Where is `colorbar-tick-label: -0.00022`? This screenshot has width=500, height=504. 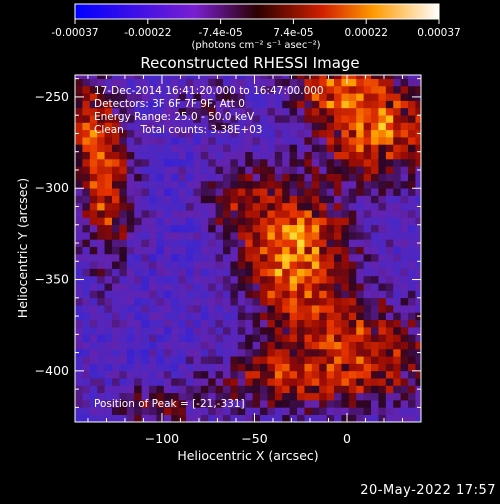 colorbar-tick-label: -0.00022 is located at coordinates (147, 33).